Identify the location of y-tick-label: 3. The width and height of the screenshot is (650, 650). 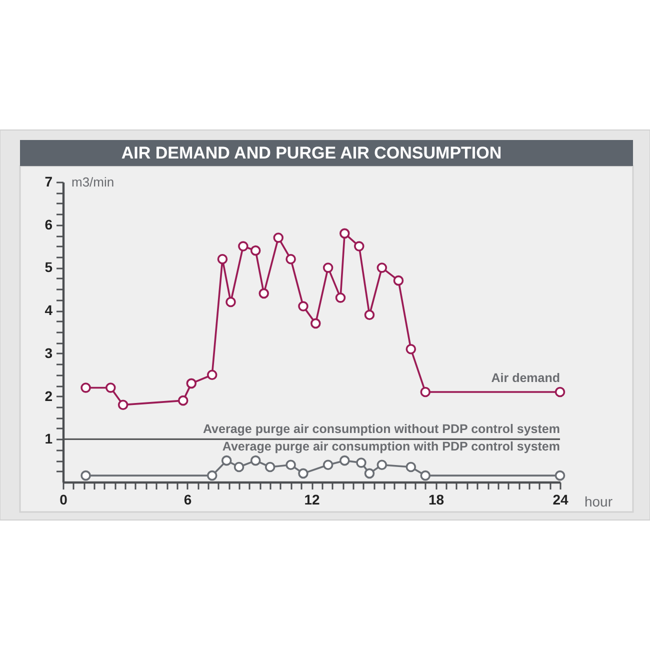
(48, 352).